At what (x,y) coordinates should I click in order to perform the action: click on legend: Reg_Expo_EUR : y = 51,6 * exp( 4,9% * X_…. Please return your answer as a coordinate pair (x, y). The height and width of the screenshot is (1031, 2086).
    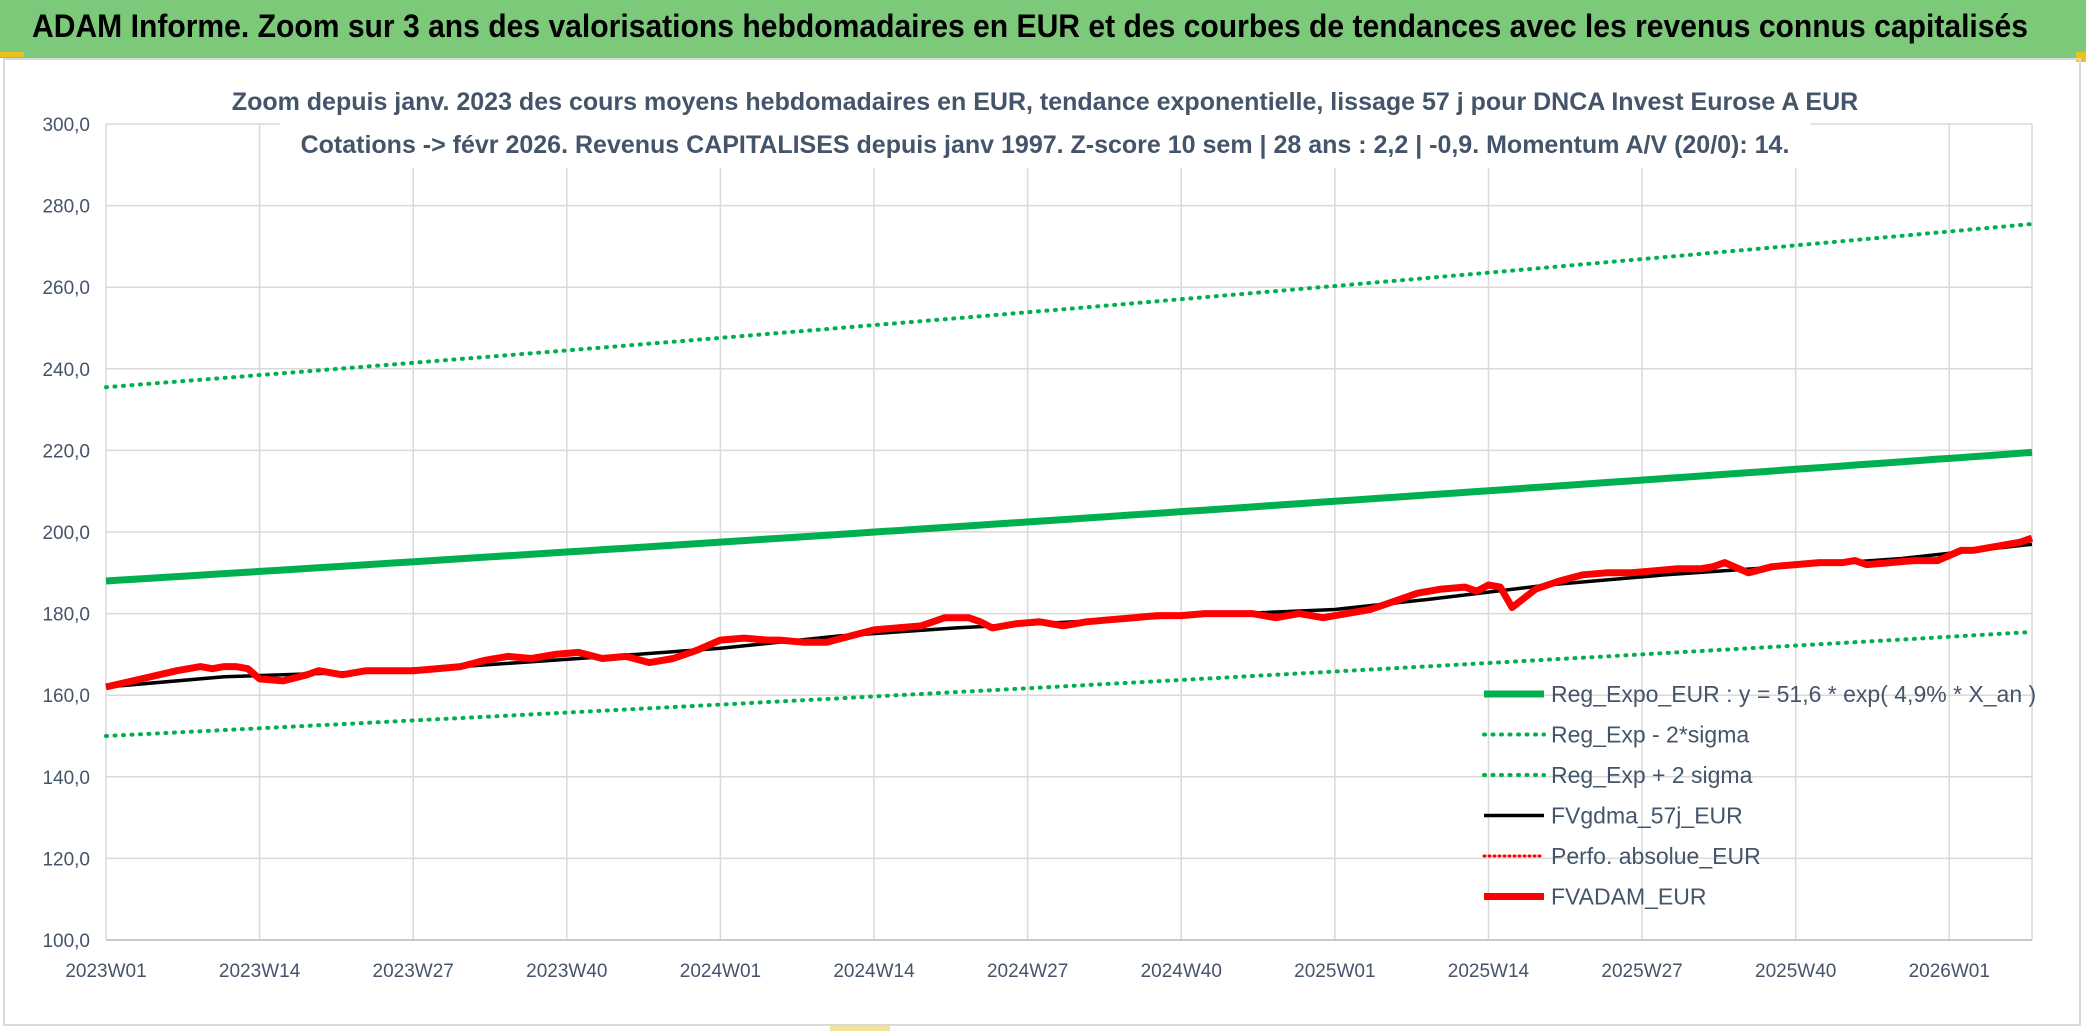
    Looking at the image, I should click on (1759, 795).